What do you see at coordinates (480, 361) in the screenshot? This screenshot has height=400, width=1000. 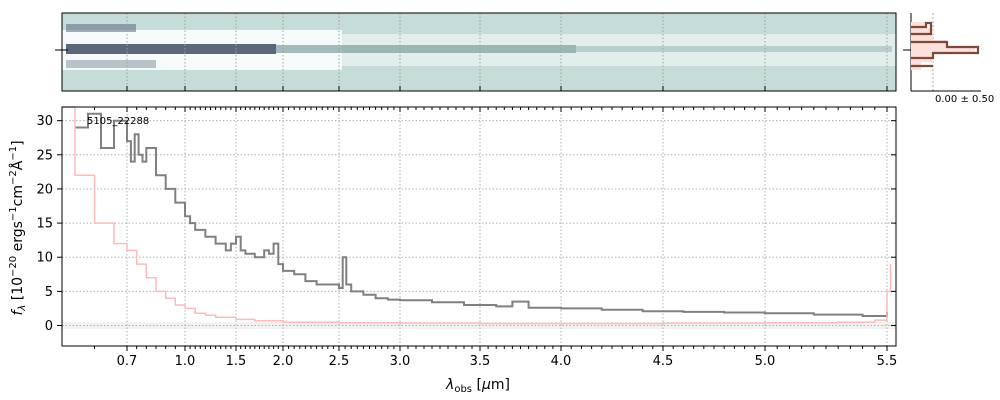 I see `x-tick-label: 3.5` at bounding box center [480, 361].